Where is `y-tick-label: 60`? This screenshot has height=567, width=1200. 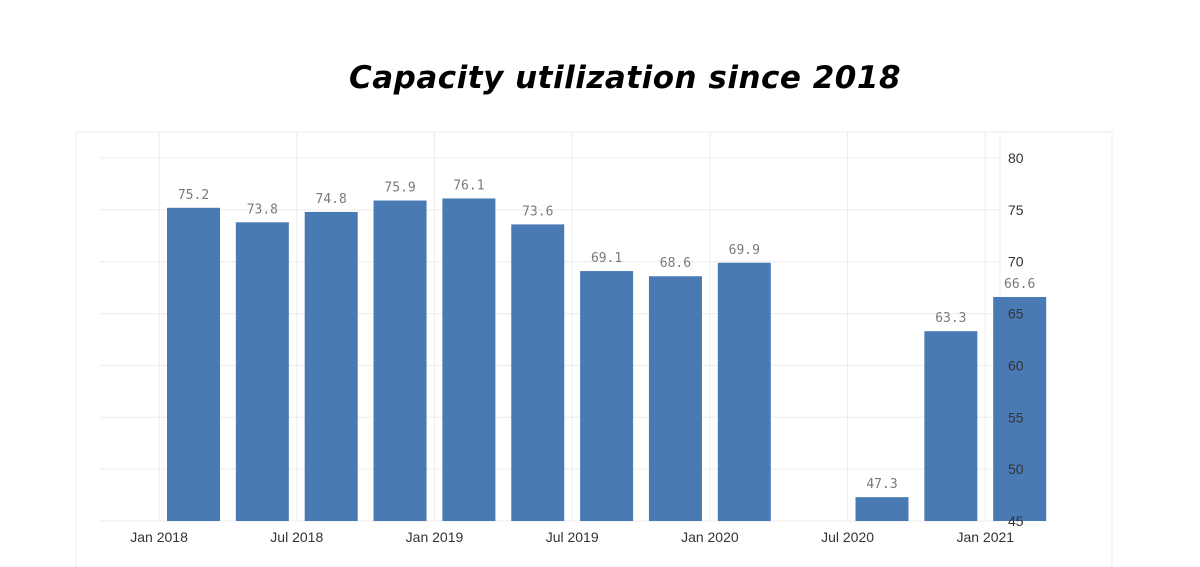 y-tick-label: 60 is located at coordinates (1016, 365).